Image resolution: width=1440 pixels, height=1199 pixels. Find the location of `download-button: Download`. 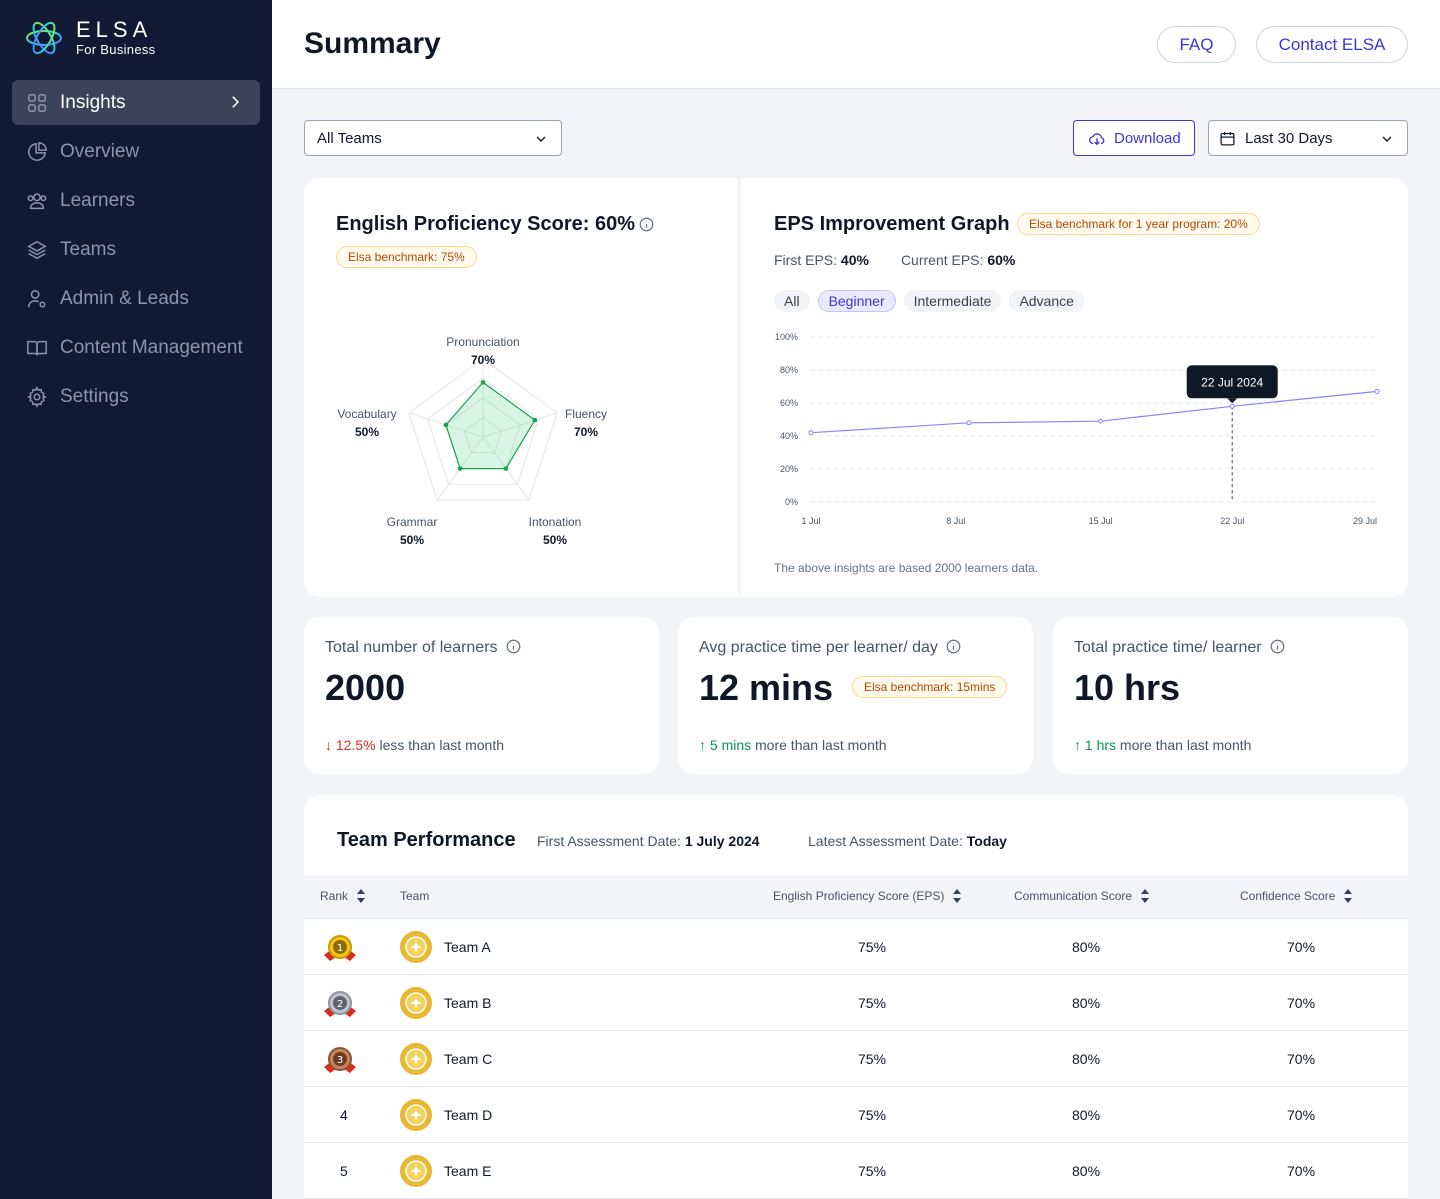

download-button: Download is located at coordinates (1134, 138).